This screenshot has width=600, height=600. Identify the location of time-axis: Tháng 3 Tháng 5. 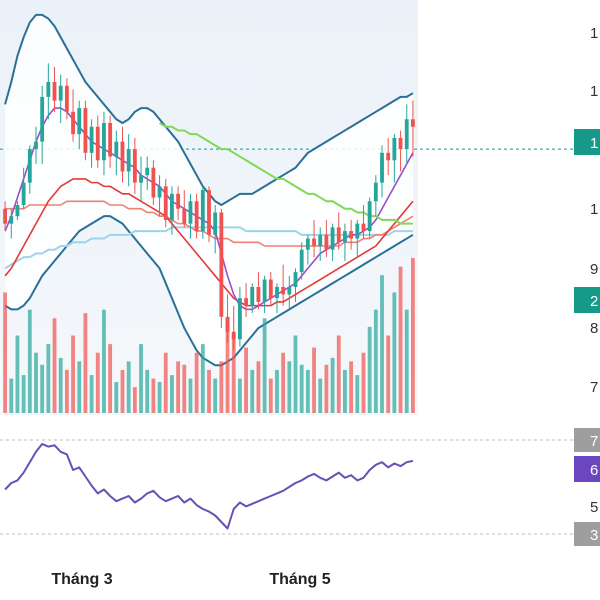
(190, 579).